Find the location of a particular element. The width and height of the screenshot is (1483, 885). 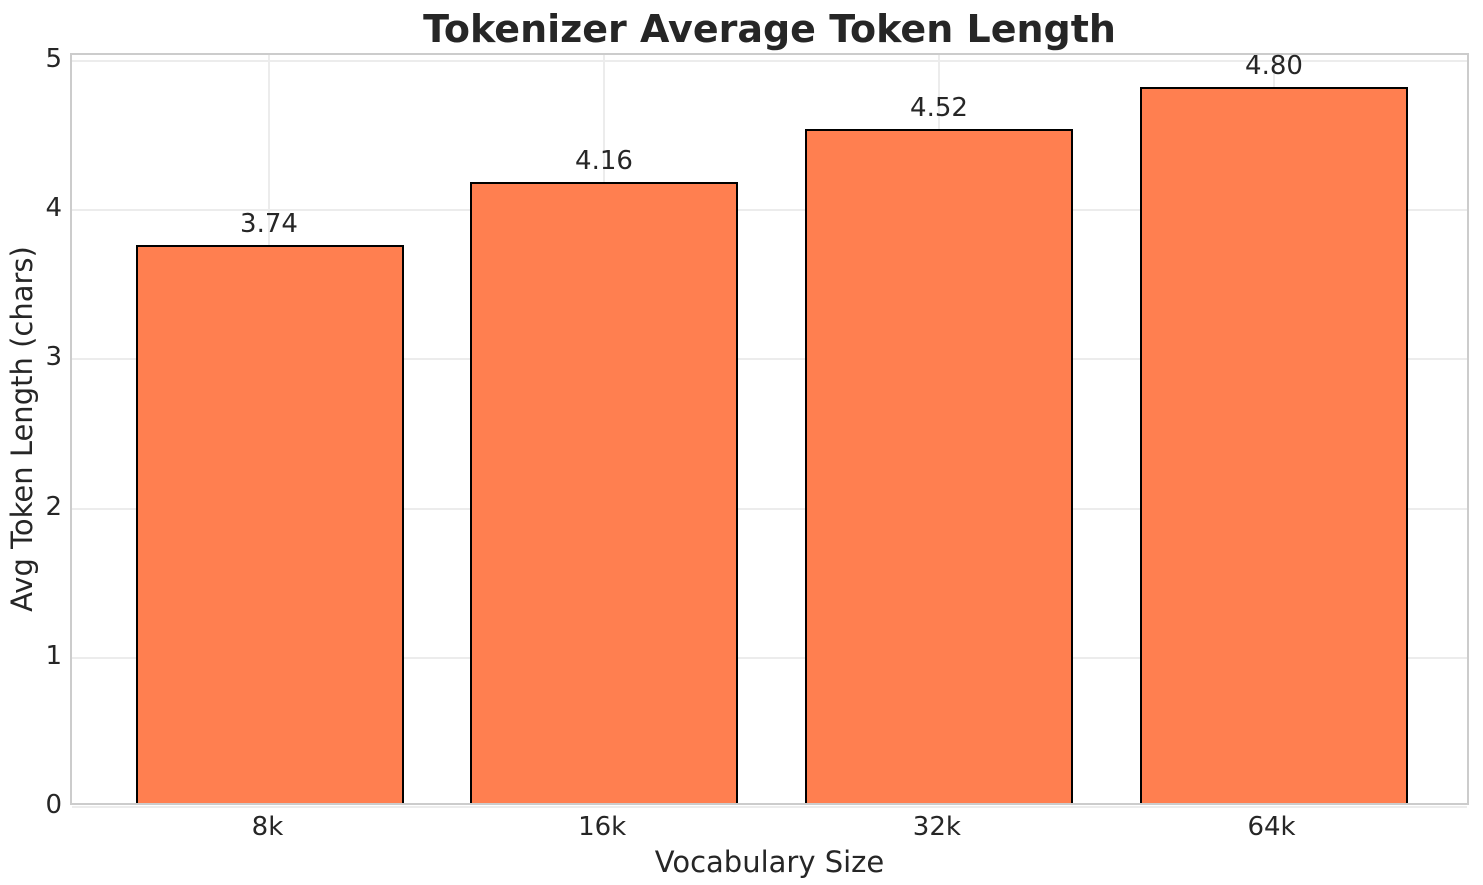

y-tick-label: 1 is located at coordinates (53, 655).